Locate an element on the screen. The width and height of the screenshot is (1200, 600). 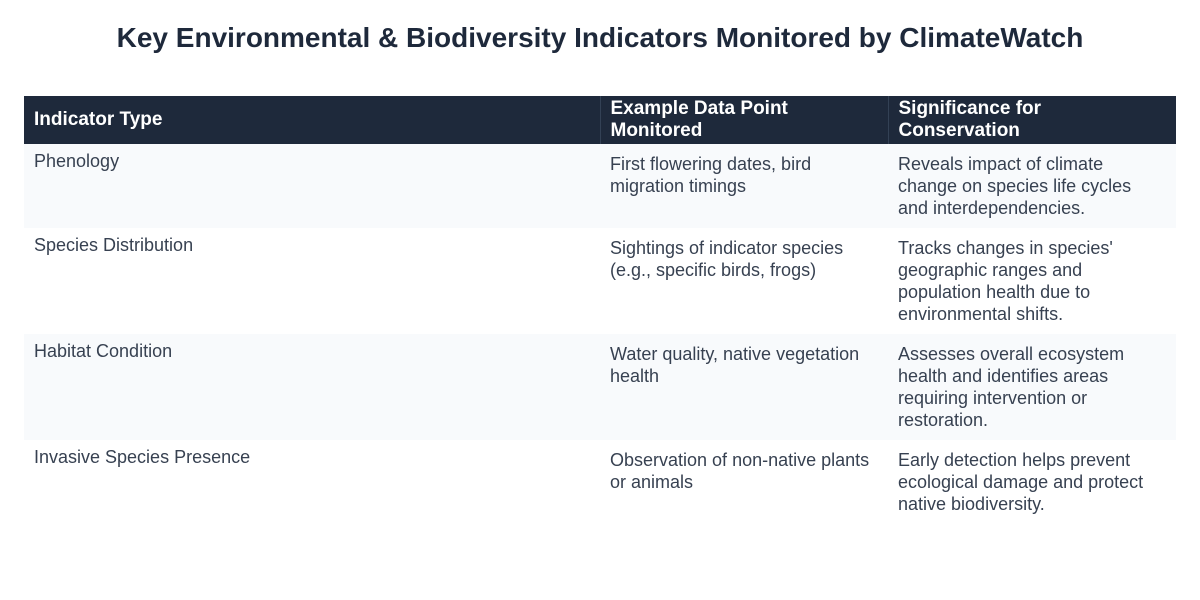
column-header: Indicator Type is located at coordinates (312, 120).